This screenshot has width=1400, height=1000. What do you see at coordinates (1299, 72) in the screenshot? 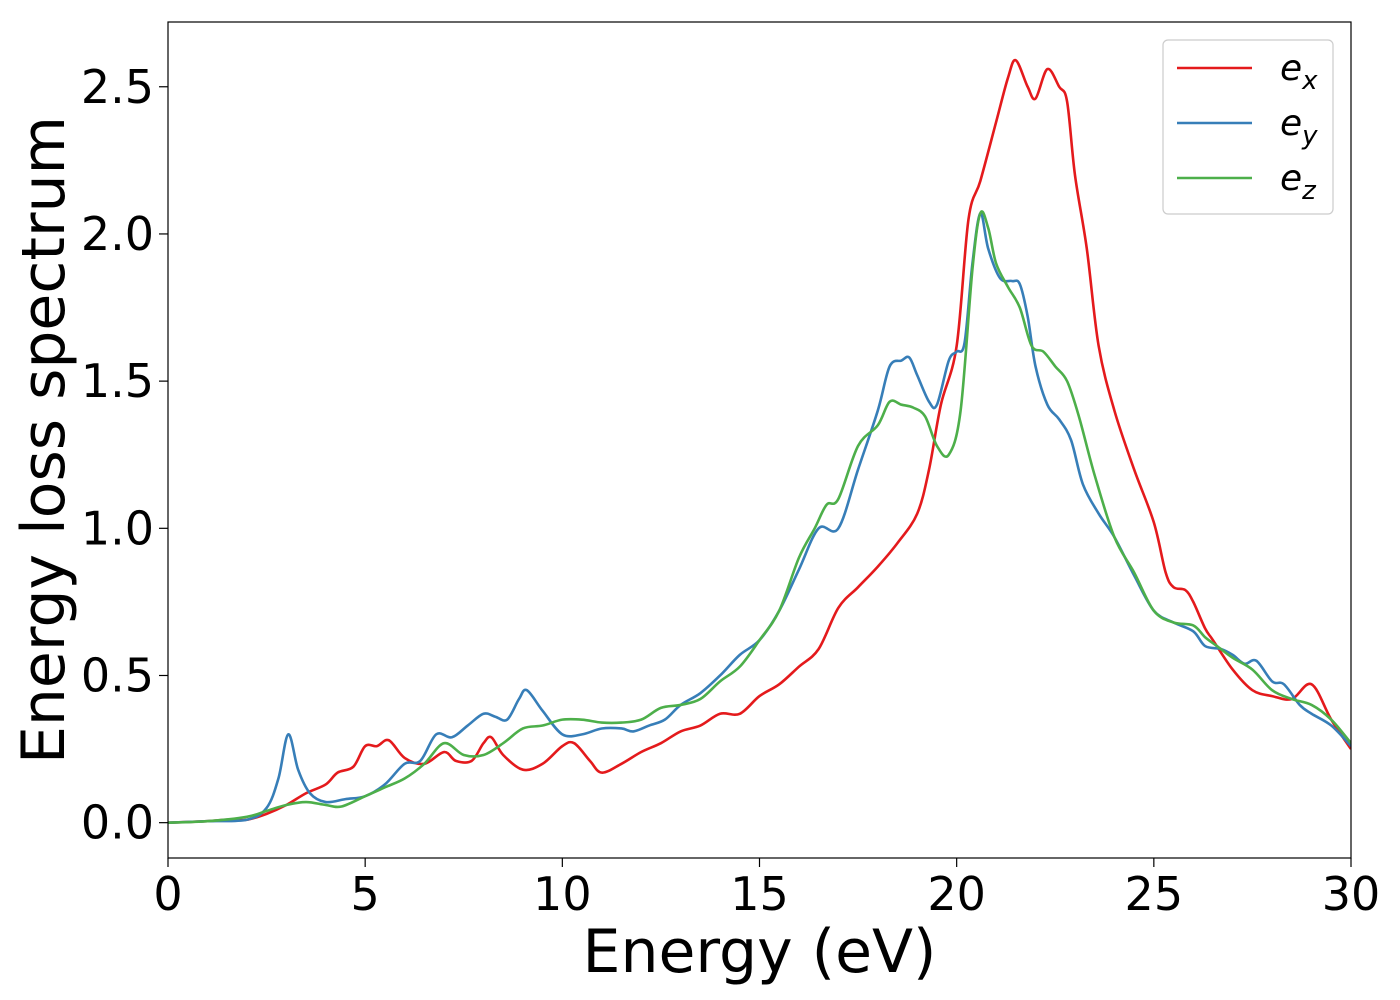
I see `legend-label-x: ex` at bounding box center [1299, 72].